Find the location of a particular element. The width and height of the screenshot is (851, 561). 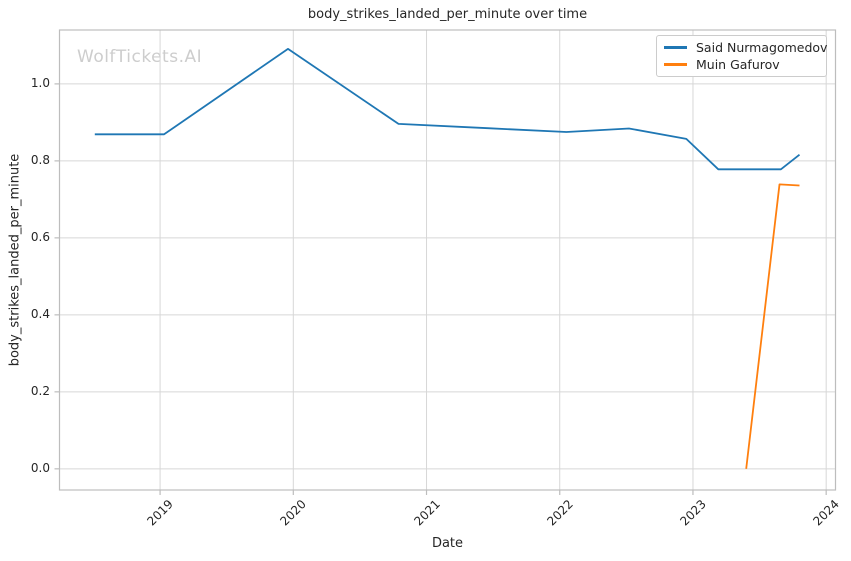

series-line-muin-gafurov is located at coordinates (772, 326).